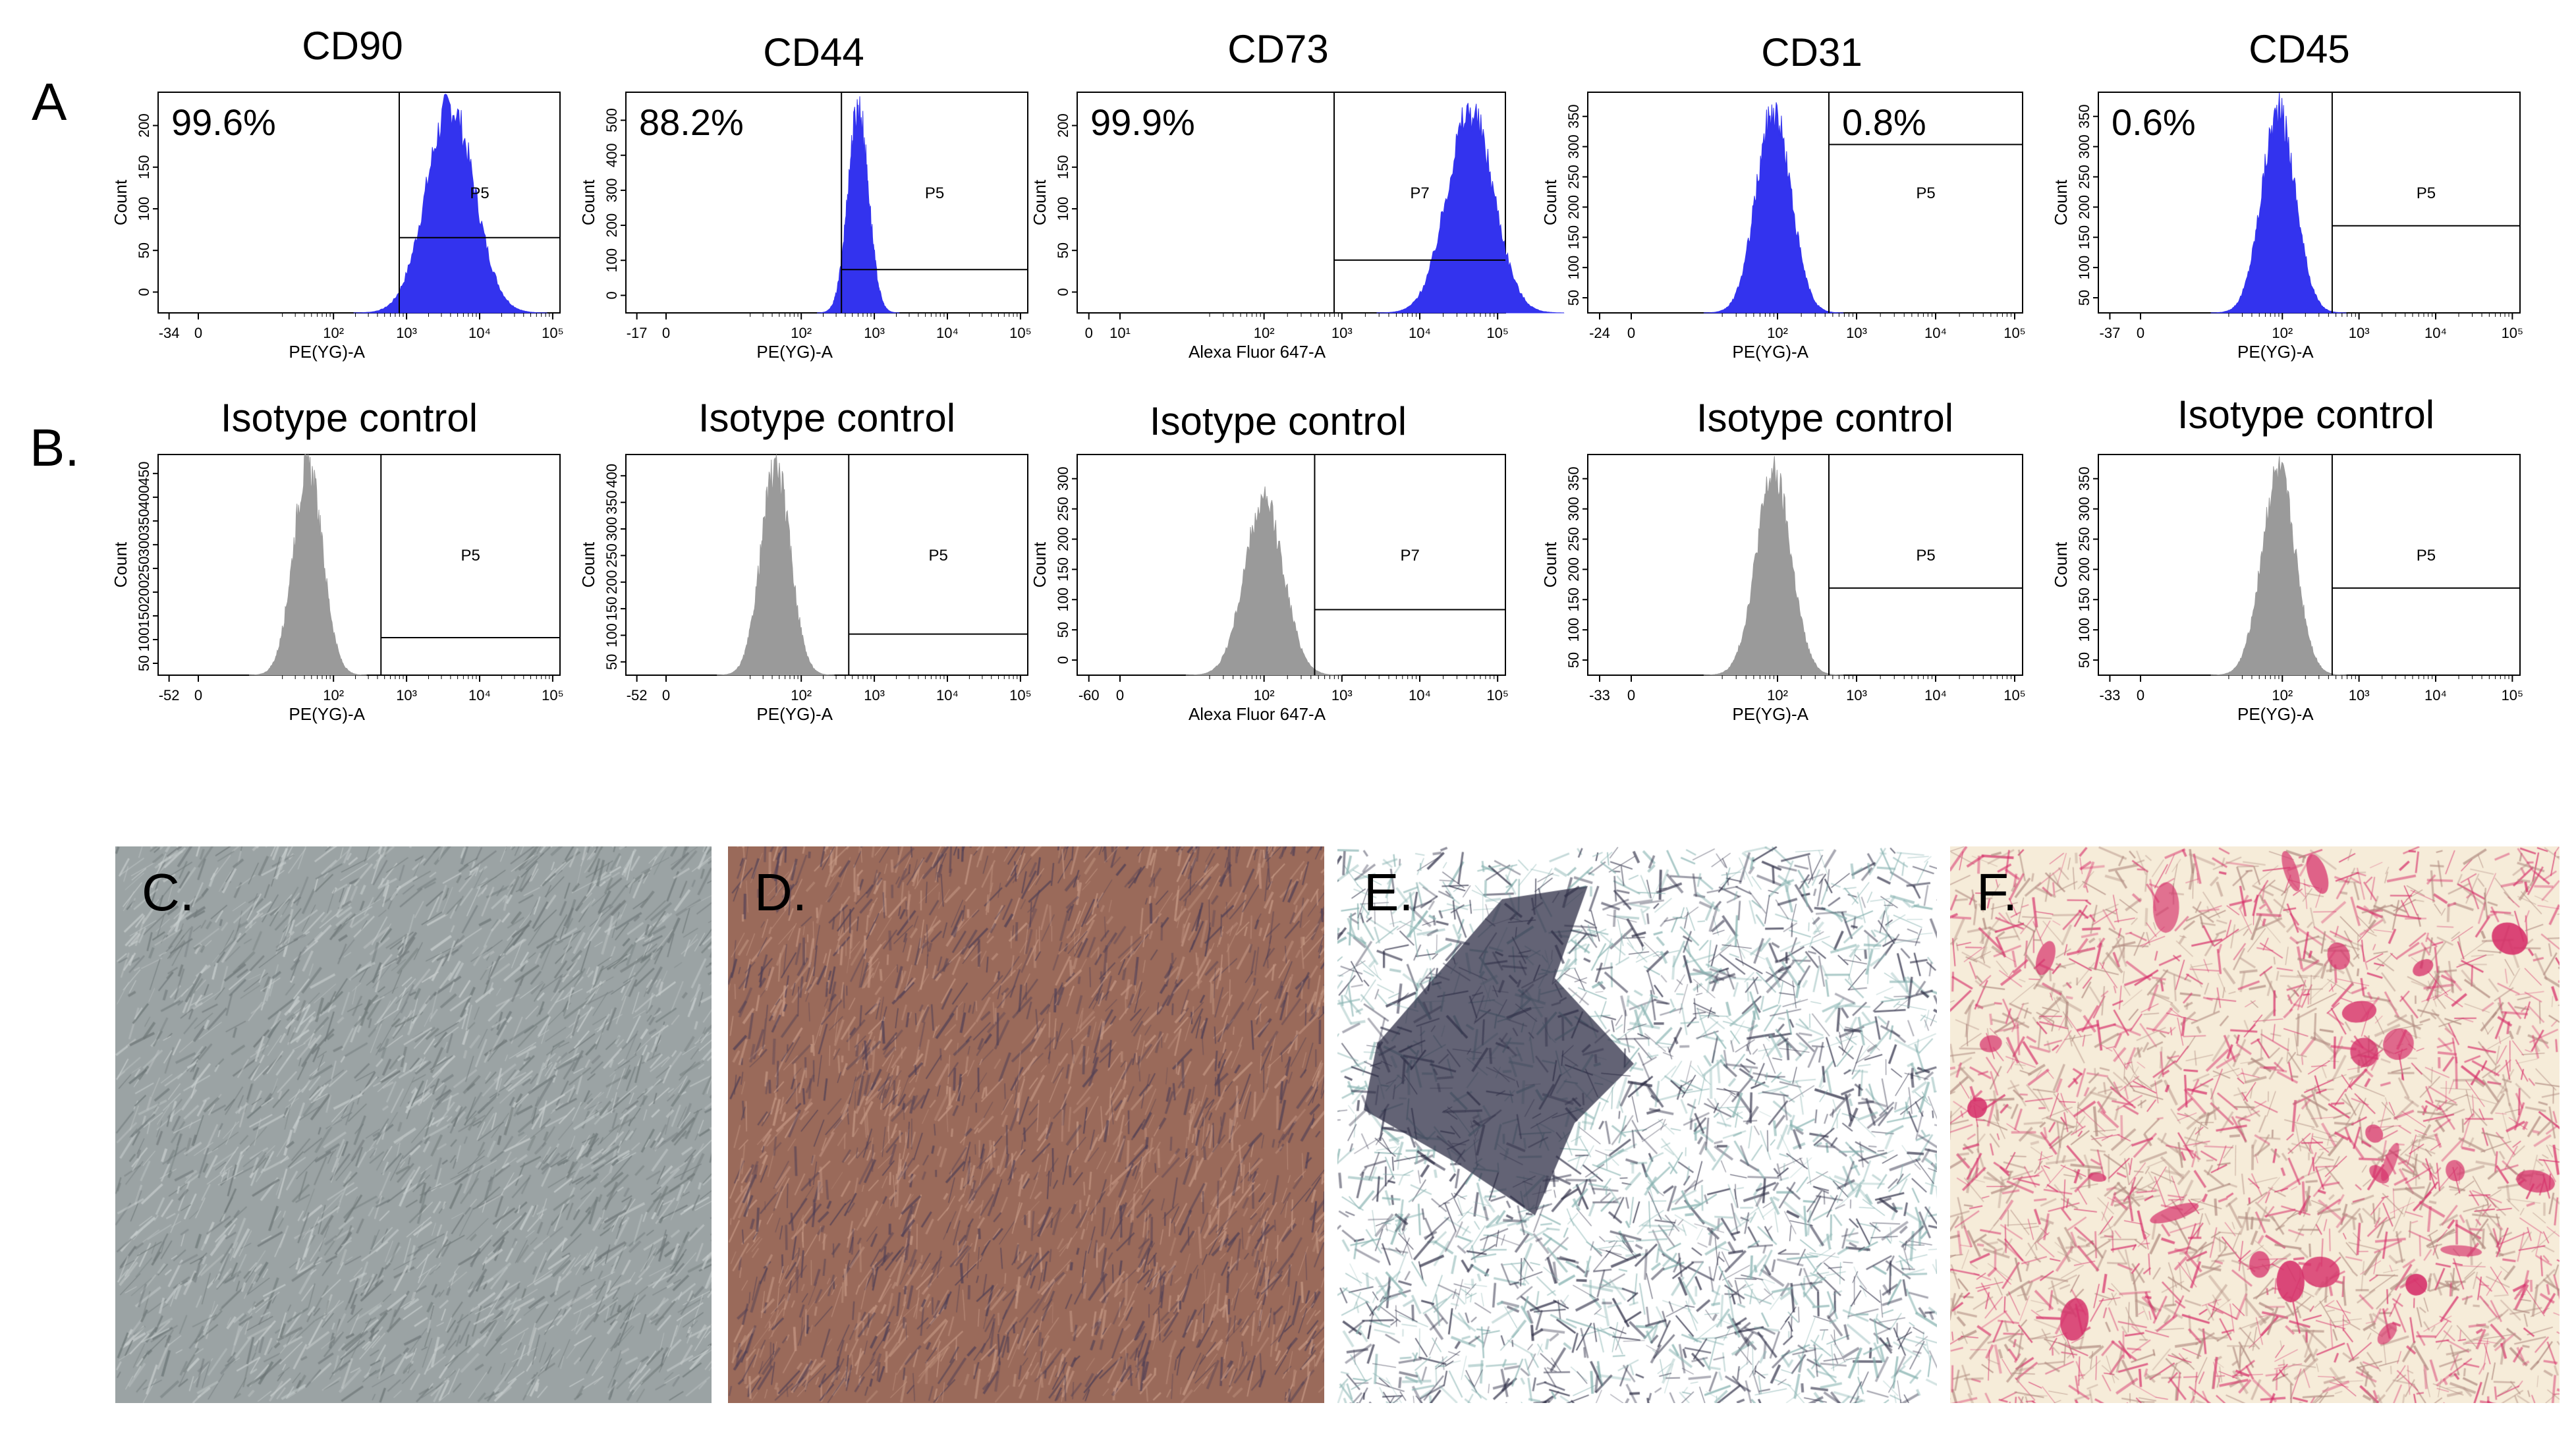  Describe the element at coordinates (637, 333) in the screenshot. I see `x-tick-label: -17` at that location.